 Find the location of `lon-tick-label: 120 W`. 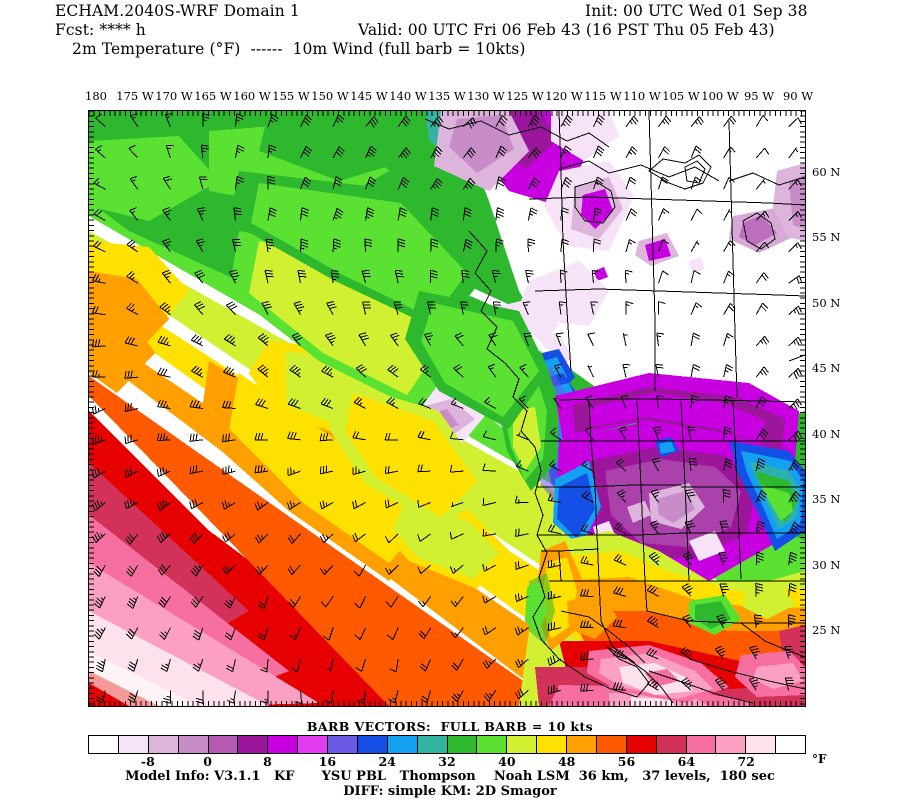

lon-tick-label: 120 W is located at coordinates (564, 96).